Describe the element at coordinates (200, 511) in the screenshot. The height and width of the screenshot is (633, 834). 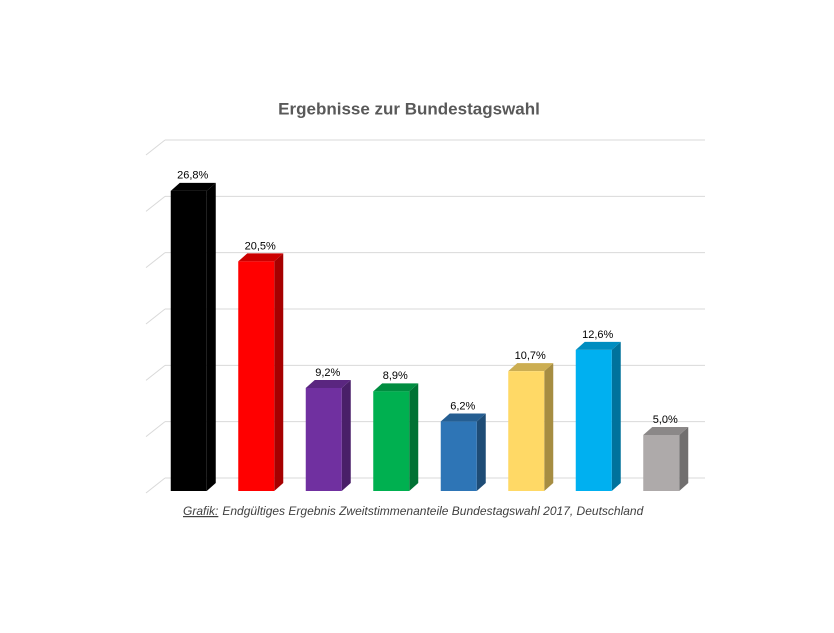
I see `caption-label: Grafik:` at that location.